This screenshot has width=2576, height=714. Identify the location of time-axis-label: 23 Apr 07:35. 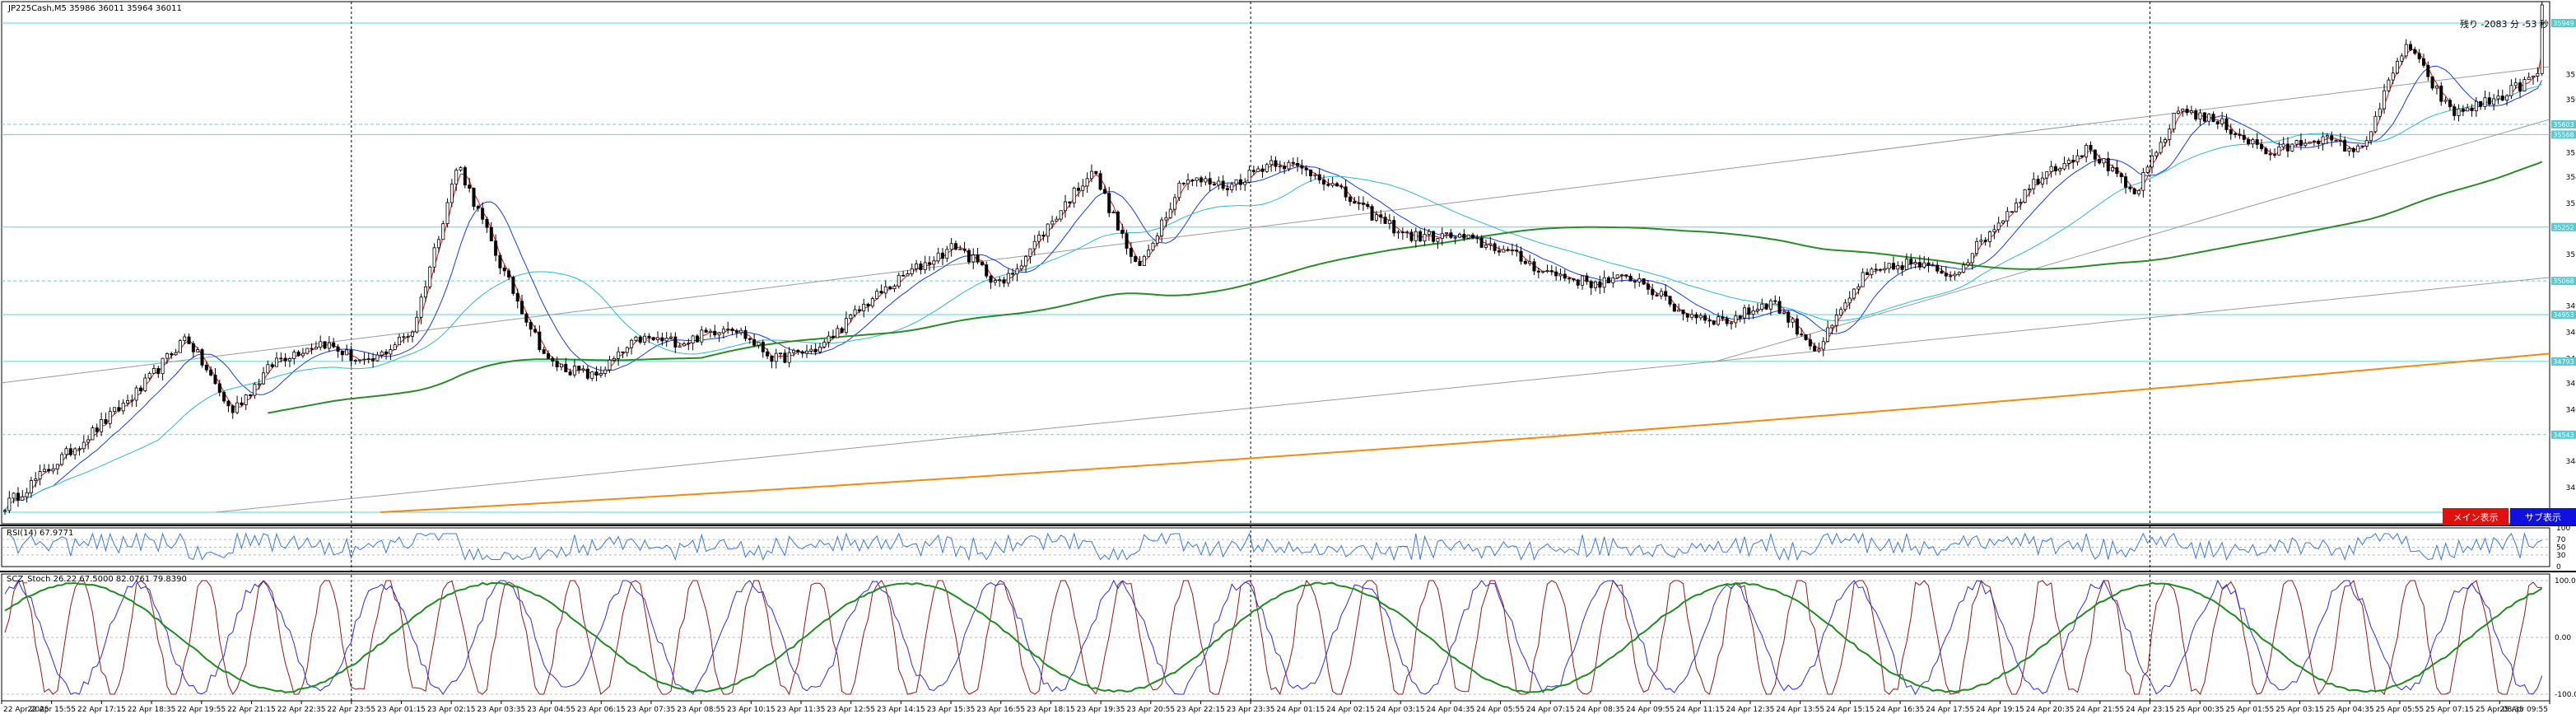
(651, 710).